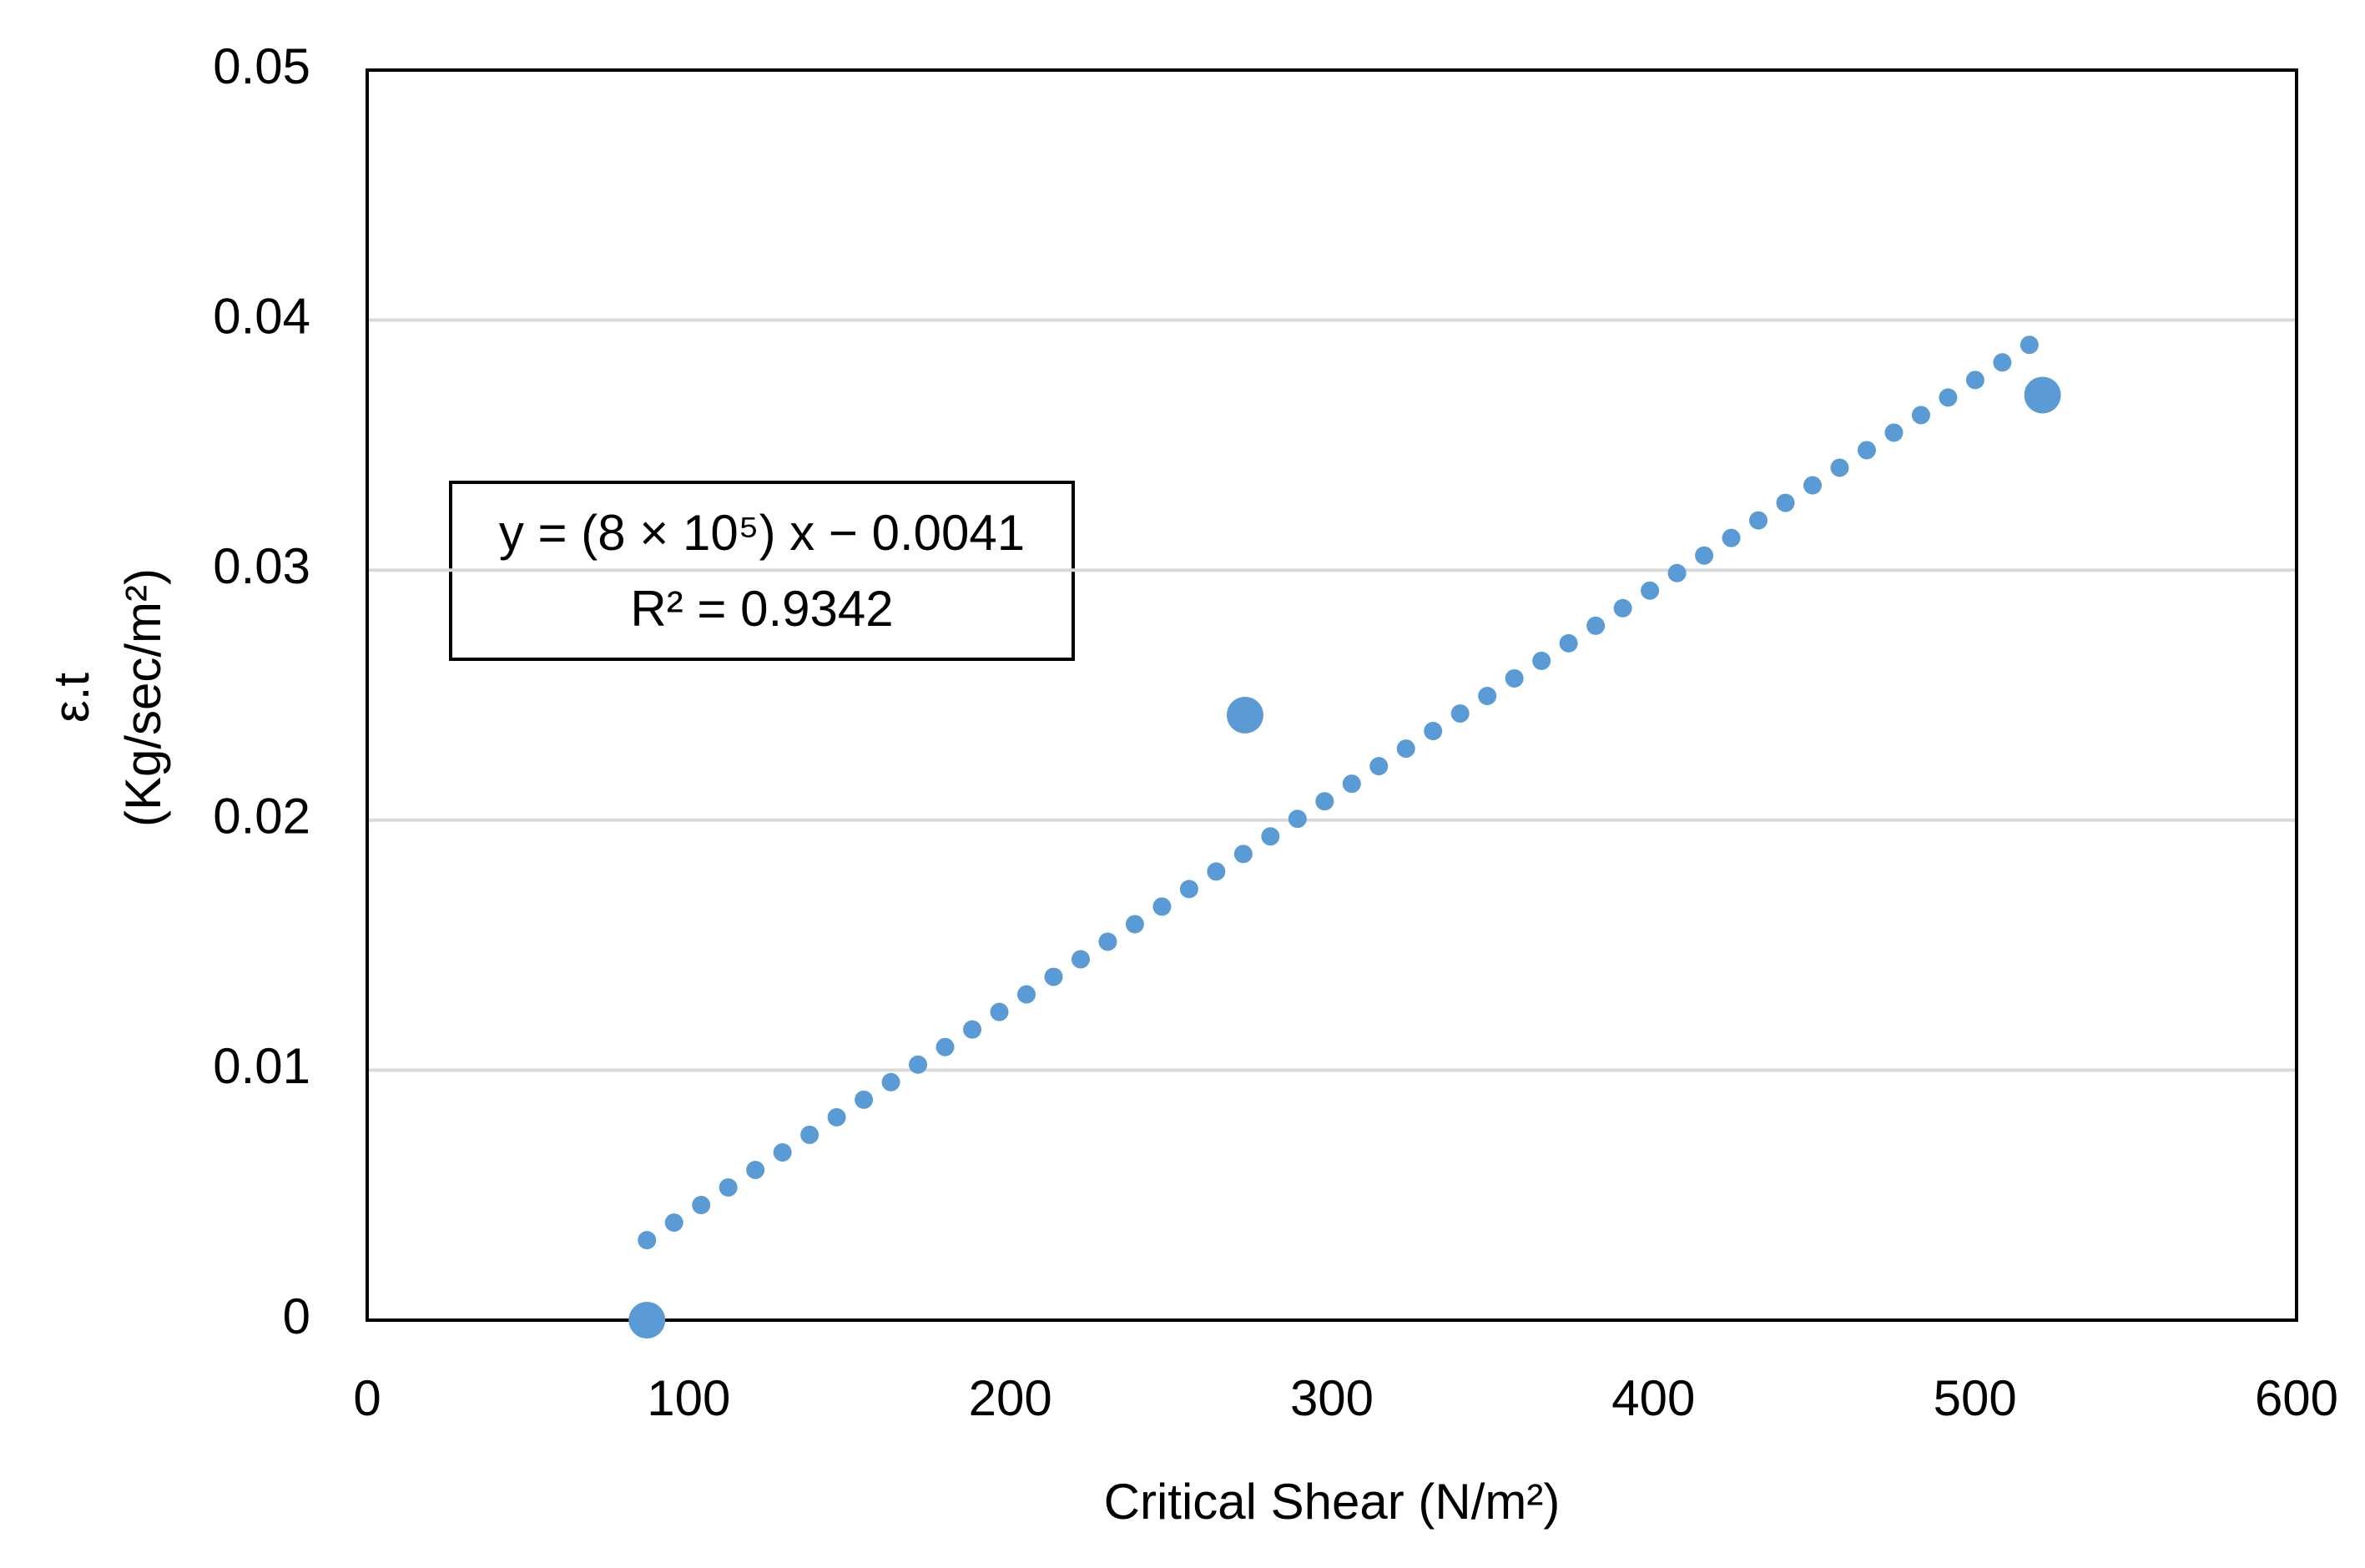 This screenshot has height=1568, width=2365. Describe the element at coordinates (761, 609) in the screenshot. I see `r-squared: R² = 0.9342` at that location.